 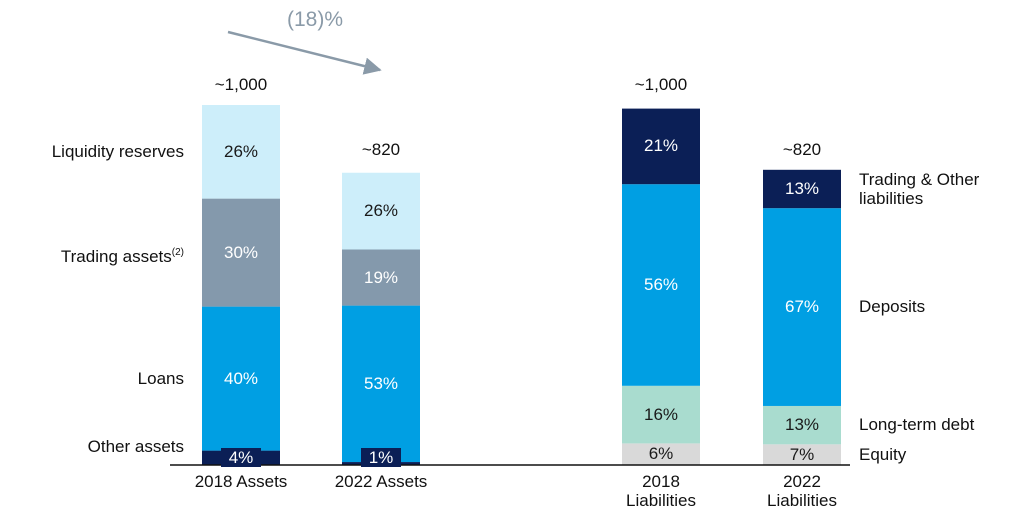 I want to click on x-tick-label: 2022 Liabilities, so click(x=802, y=491).